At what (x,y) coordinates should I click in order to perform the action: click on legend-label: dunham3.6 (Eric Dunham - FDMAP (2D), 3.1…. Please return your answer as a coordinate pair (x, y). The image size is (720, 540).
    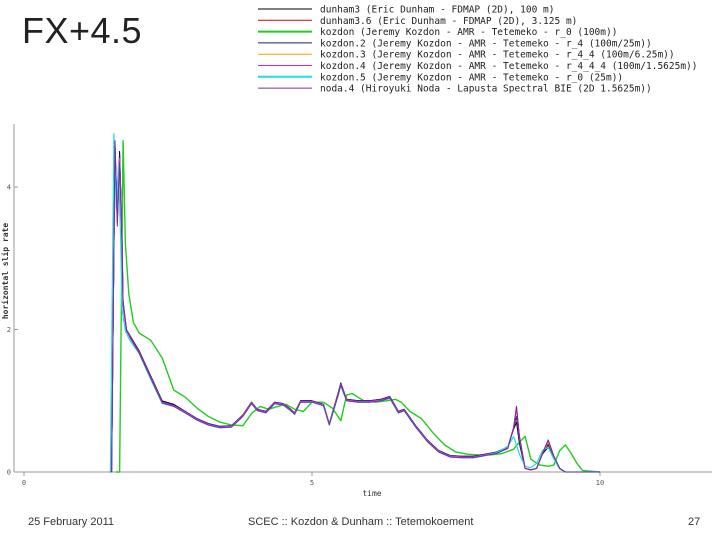
    Looking at the image, I should click on (448, 21).